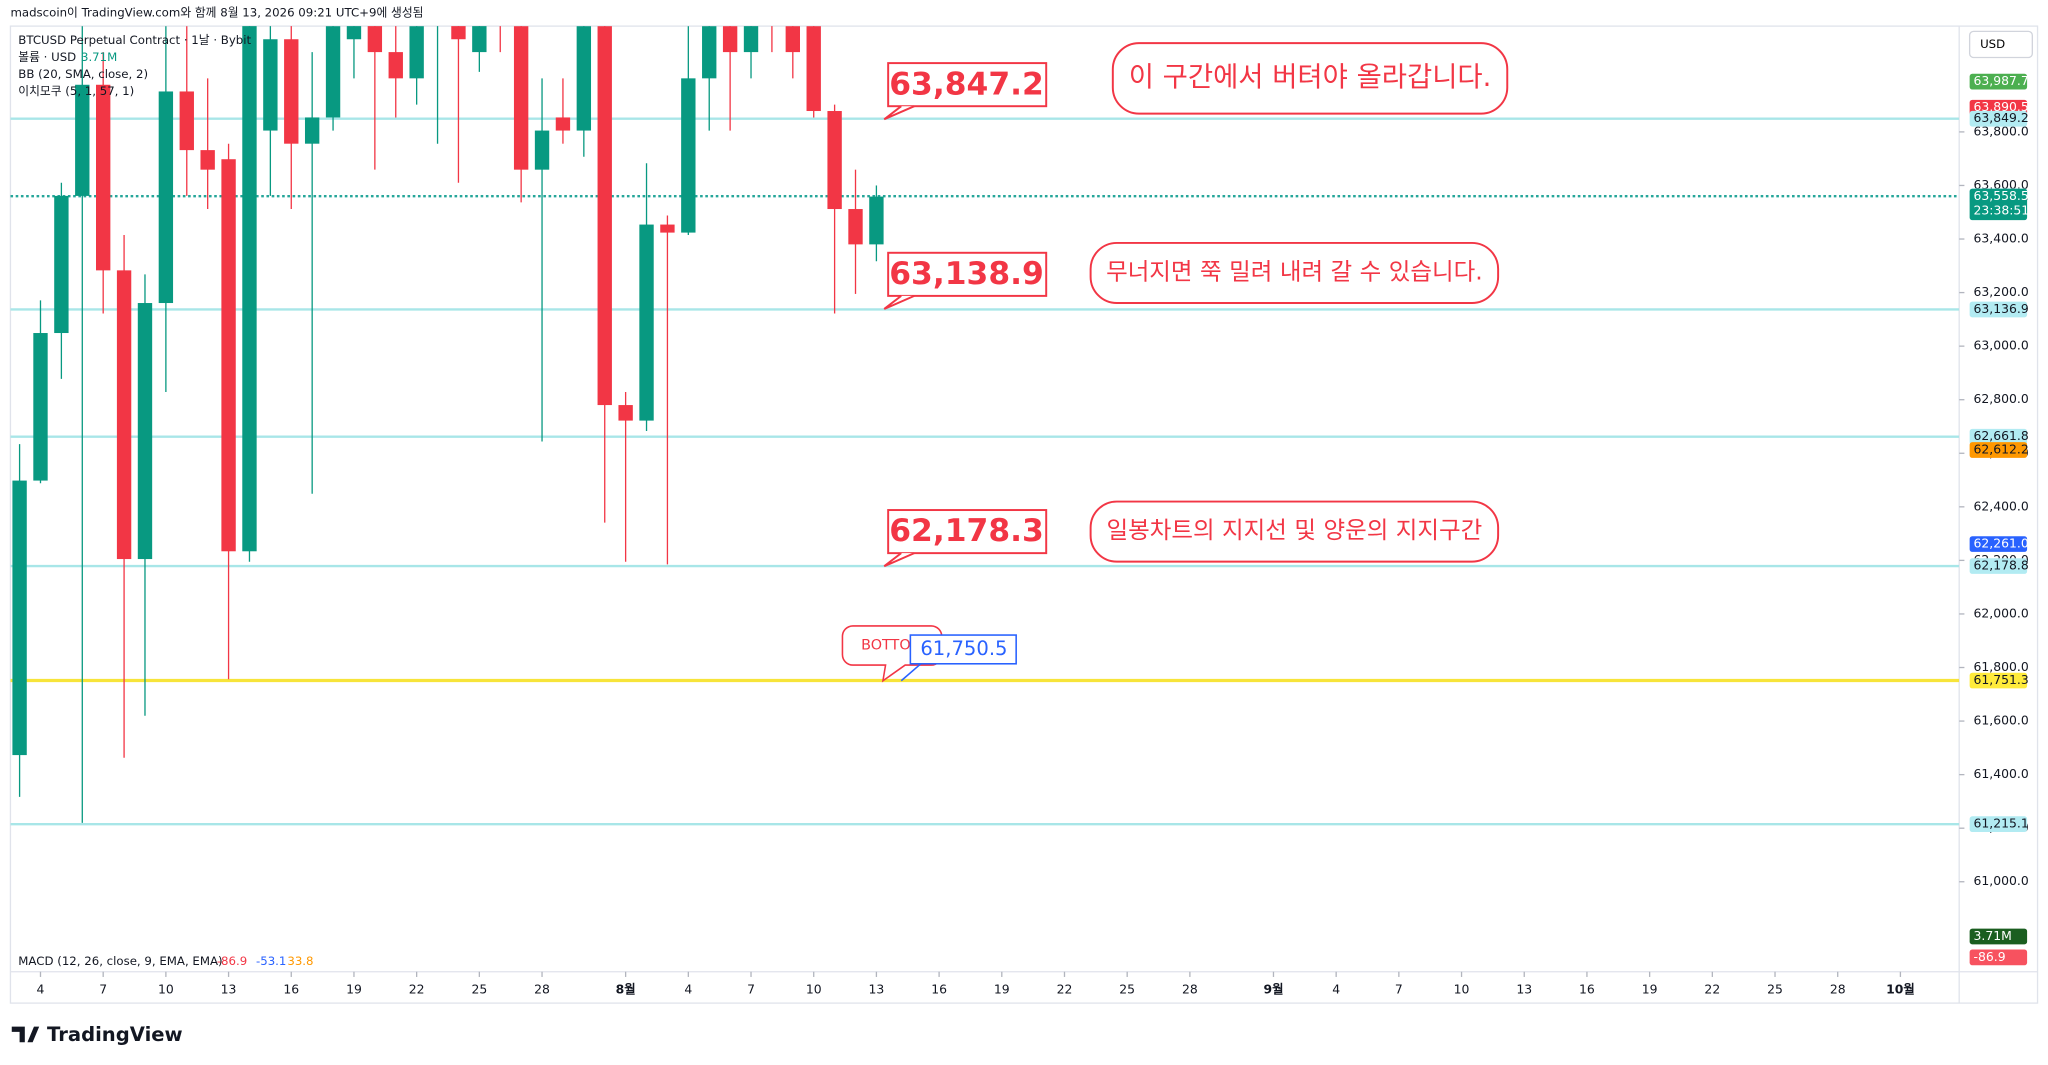 The height and width of the screenshot is (1065, 2048). What do you see at coordinates (291, 989) in the screenshot?
I see `x-tick-label: 16` at bounding box center [291, 989].